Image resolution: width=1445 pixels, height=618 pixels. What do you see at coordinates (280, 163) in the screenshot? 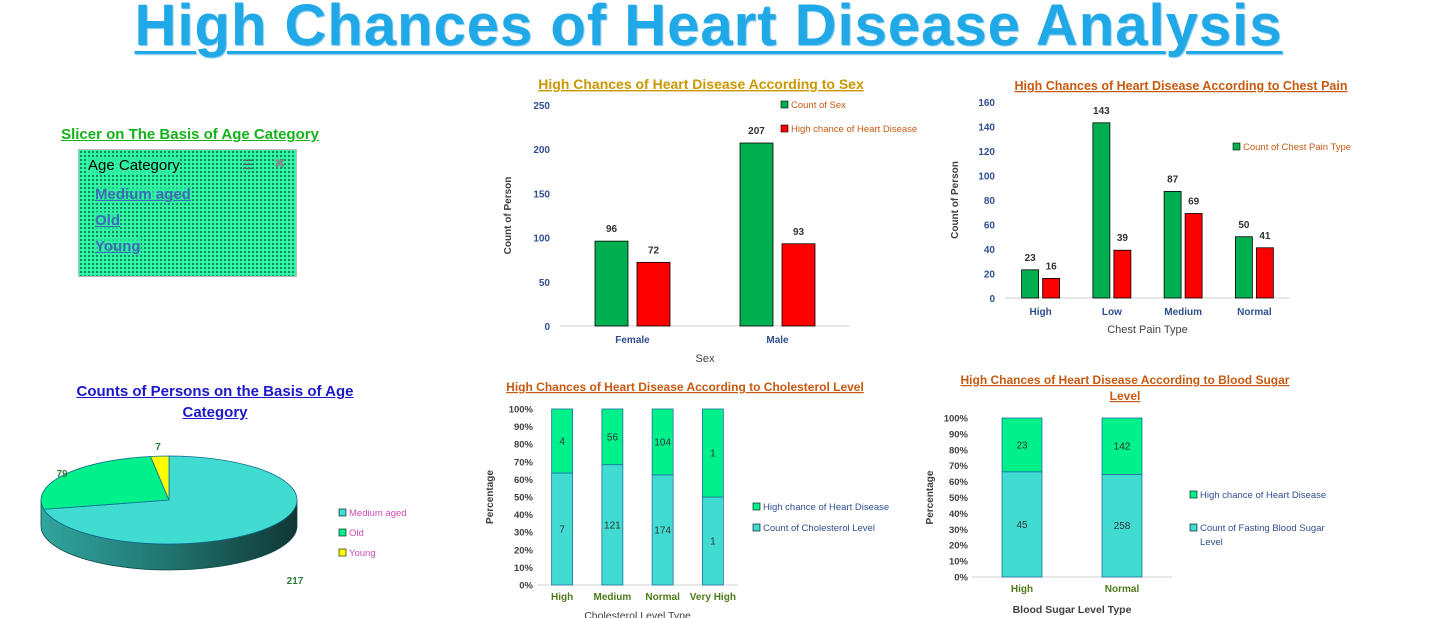
I see `clear-filter-icon: ✖` at bounding box center [280, 163].